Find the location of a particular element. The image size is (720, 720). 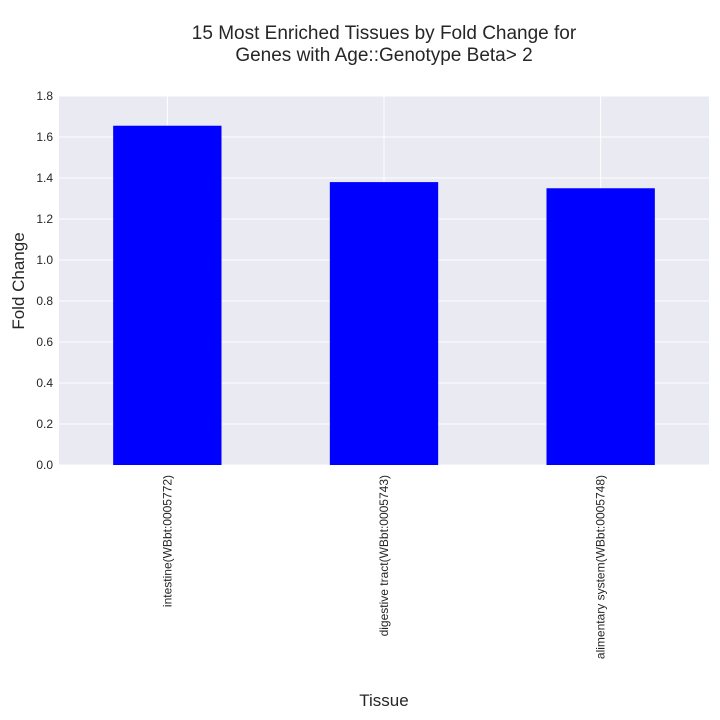

y-tick-label: 0.8 is located at coordinates (44, 301).